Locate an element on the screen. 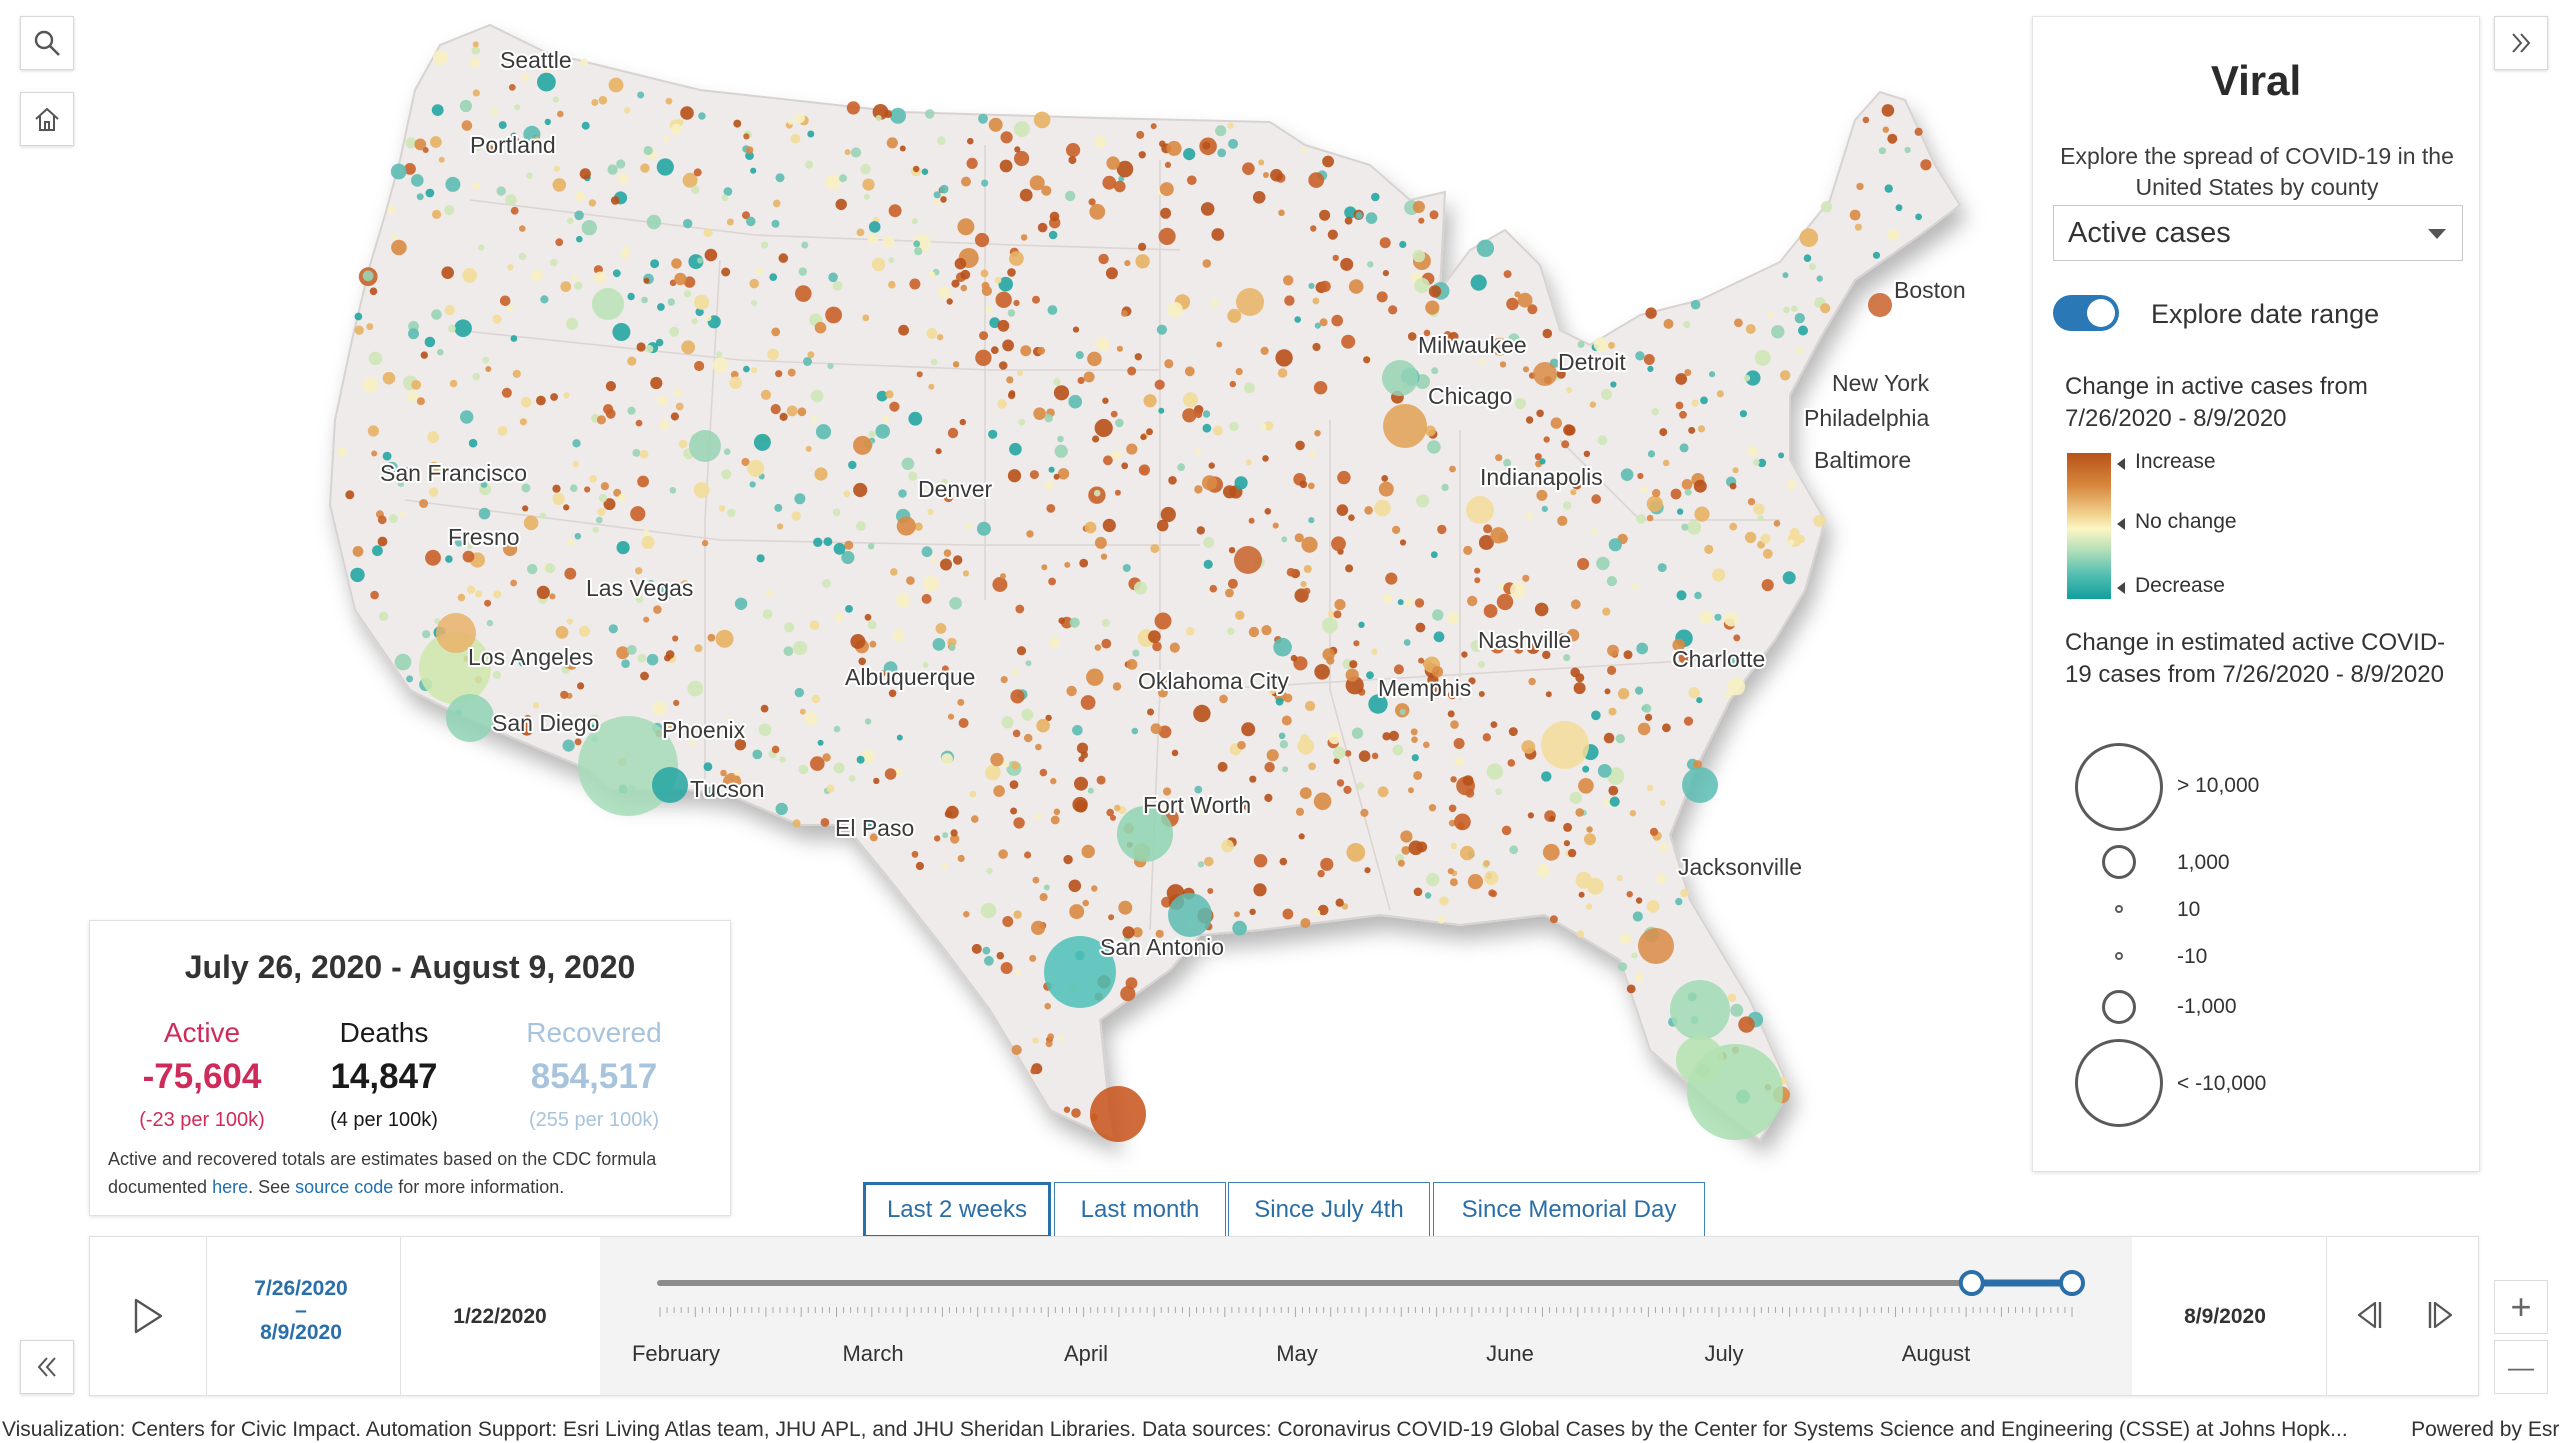 This screenshot has width=2560, height=1443. search-button is located at coordinates (47, 43).